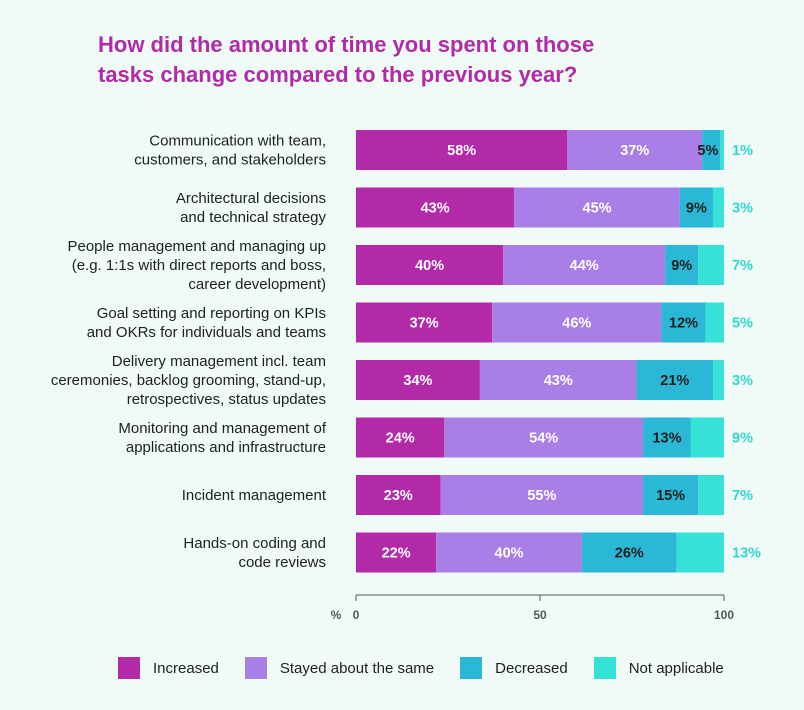  I want to click on category-label-line: (e.g. 1:1s with direct reports and boss,, so click(199, 265).